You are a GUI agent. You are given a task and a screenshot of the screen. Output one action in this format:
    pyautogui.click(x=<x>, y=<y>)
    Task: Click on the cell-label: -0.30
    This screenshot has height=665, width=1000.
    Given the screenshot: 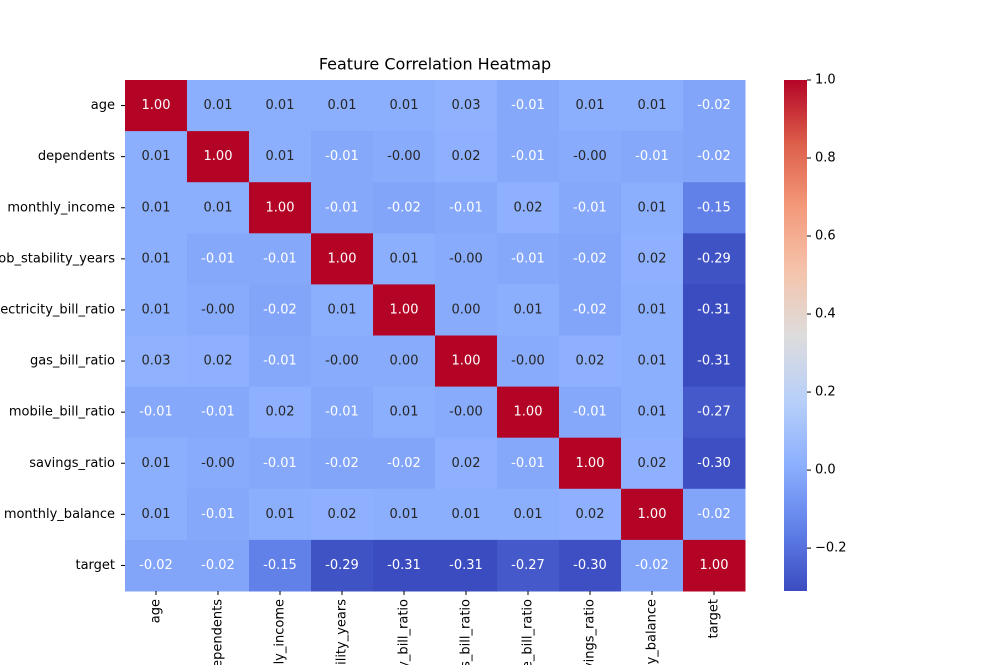 What is the action you would take?
    pyautogui.click(x=714, y=463)
    